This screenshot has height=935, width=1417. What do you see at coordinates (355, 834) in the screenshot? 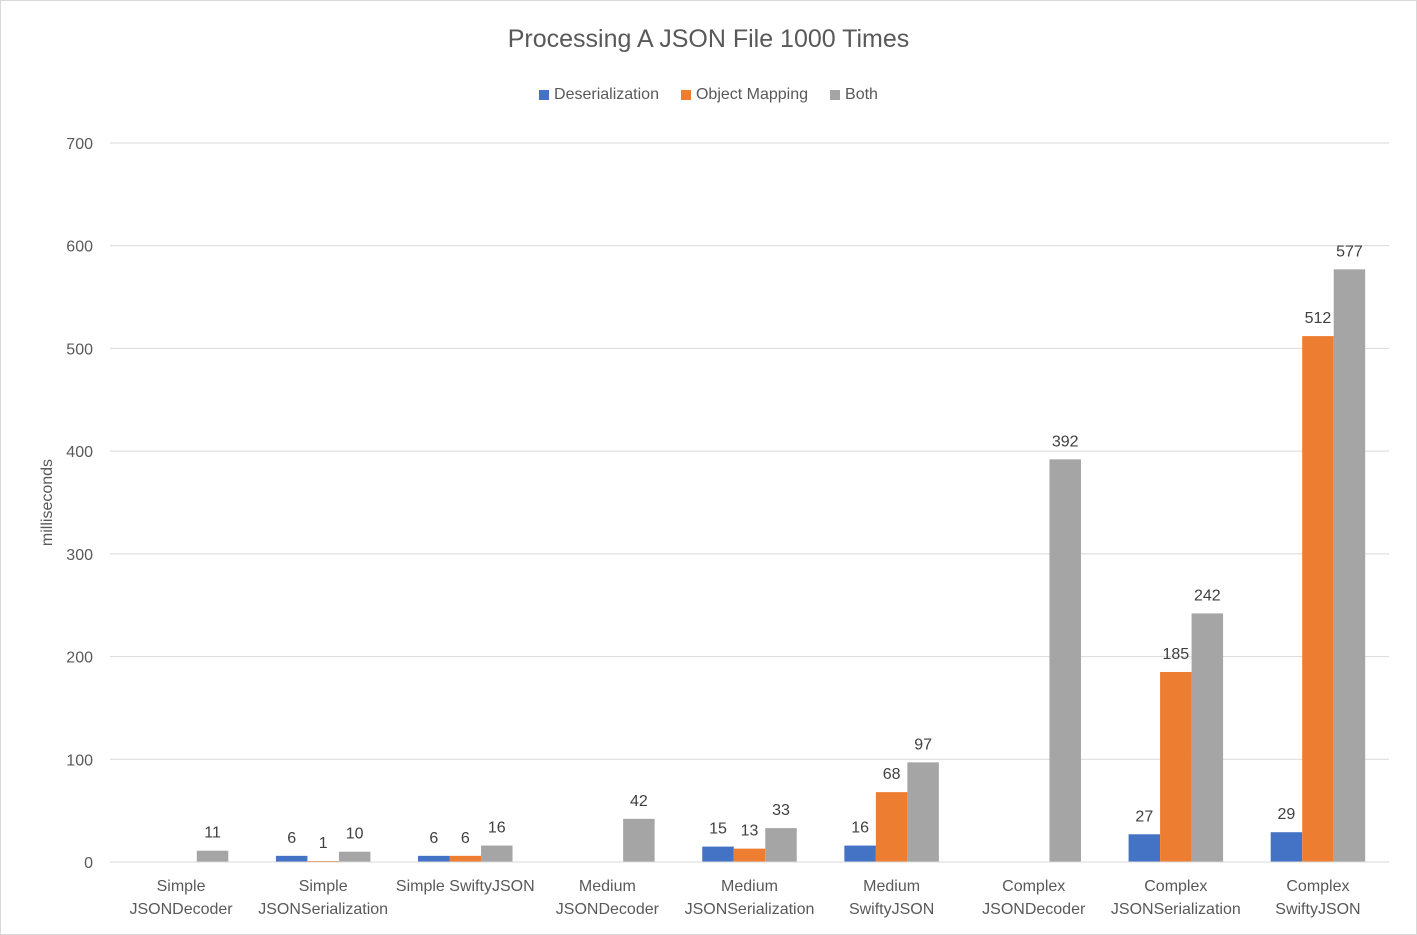
I see `data-label: 10` at bounding box center [355, 834].